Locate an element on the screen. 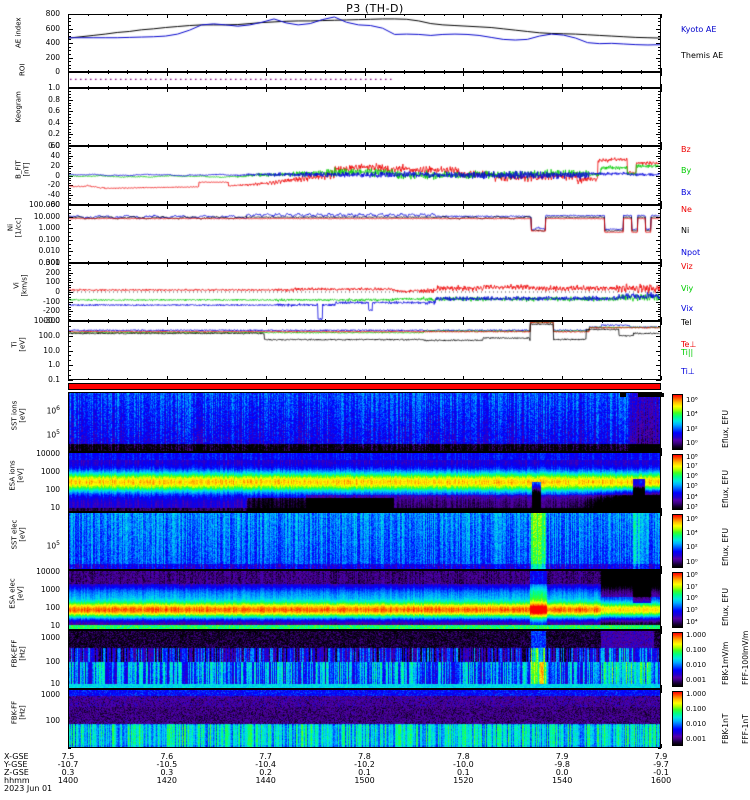 The width and height of the screenshot is (750, 800). y-axis-label-keogram: Keogram is located at coordinates (18, 107).